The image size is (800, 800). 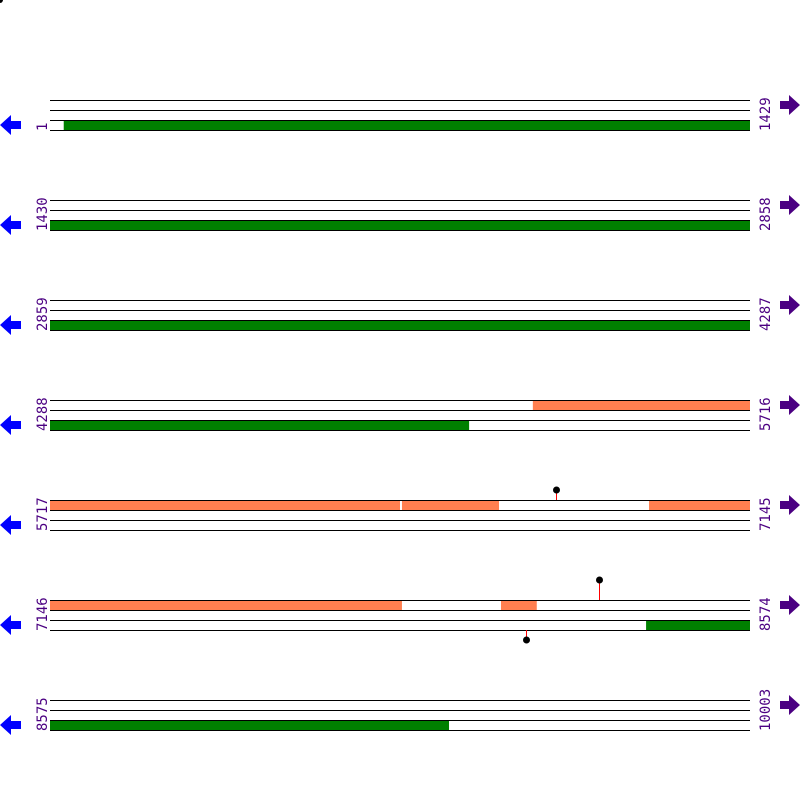 What do you see at coordinates (766, 414) in the screenshot?
I see `end-position-label: 5716` at bounding box center [766, 414].